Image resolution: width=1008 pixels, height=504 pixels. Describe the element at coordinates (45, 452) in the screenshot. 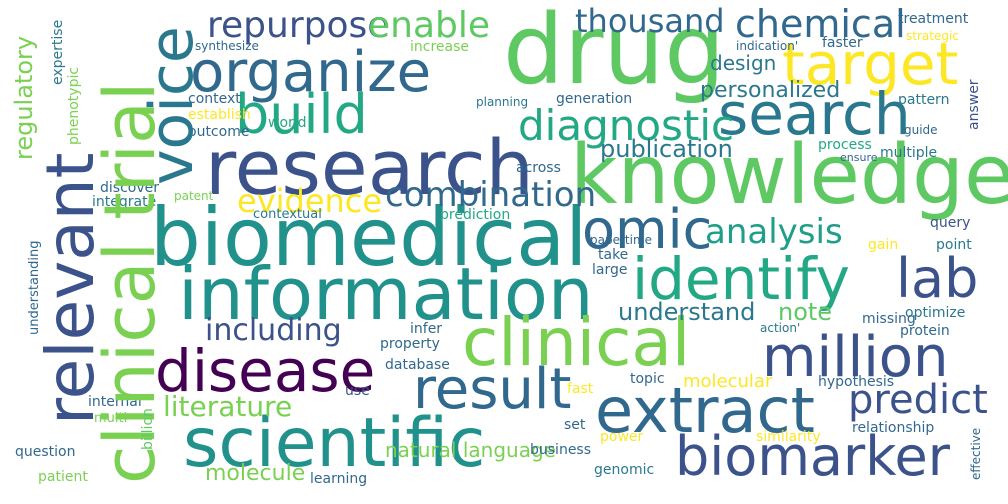

I see `word-question: question` at that location.